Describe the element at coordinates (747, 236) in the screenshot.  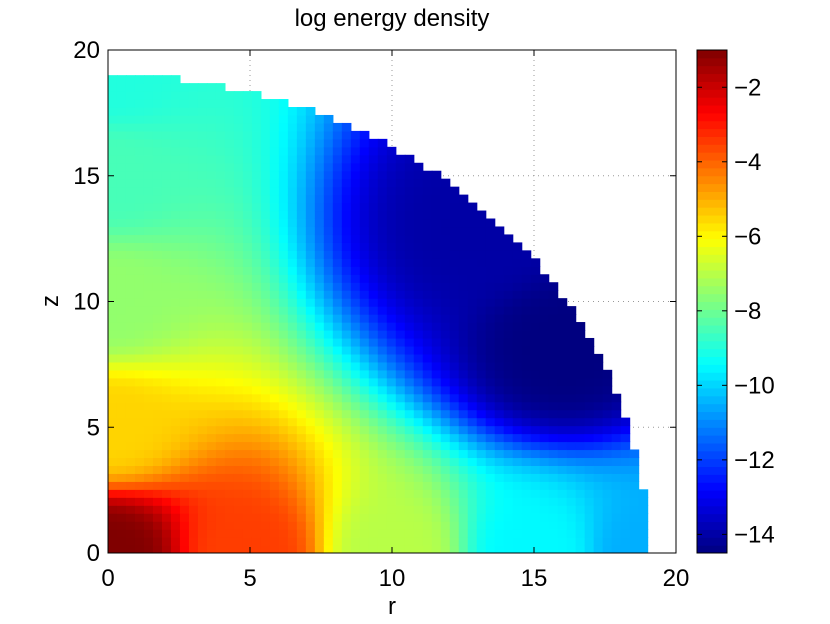
I see `colorbar-tick-label: −6` at that location.